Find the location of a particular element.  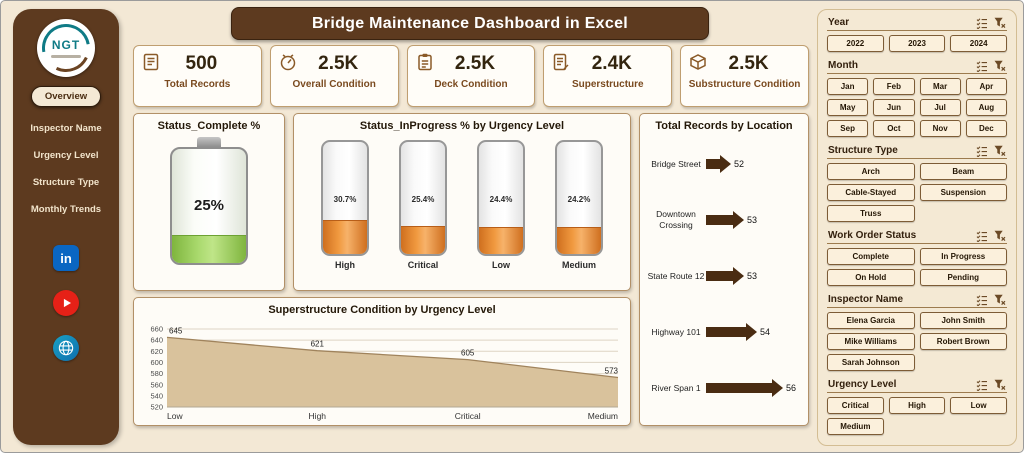

slicer-option-nov: Nov is located at coordinates (940, 128).